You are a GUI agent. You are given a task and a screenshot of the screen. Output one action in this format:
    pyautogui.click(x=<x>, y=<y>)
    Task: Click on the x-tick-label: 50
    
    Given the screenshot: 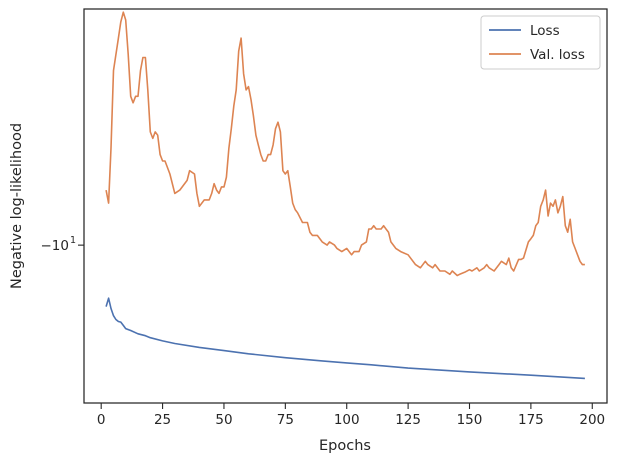 What is the action you would take?
    pyautogui.click(x=223, y=420)
    